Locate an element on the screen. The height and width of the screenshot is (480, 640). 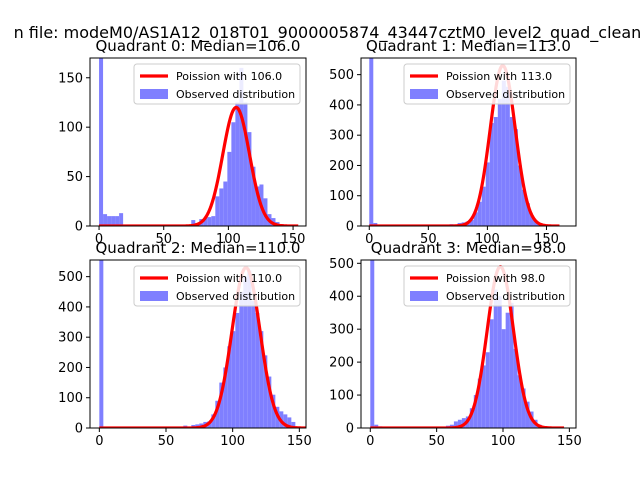
subplot-title: Quadrant 1: Median=113.0 is located at coordinates (468, 46).